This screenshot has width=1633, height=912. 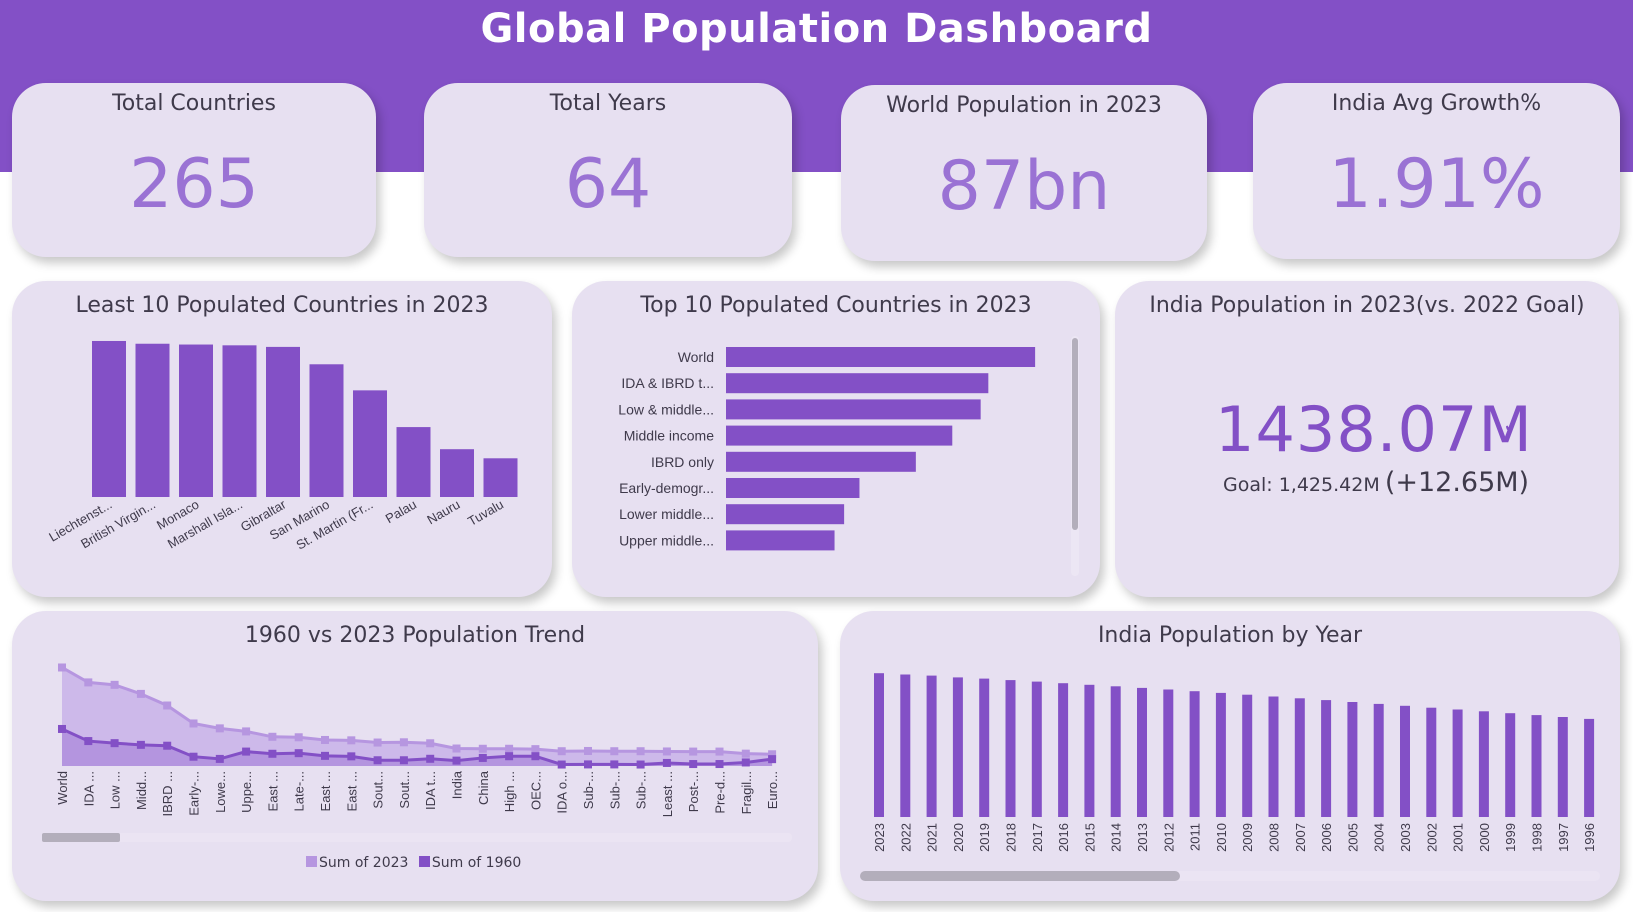 What do you see at coordinates (1431, 837) in the screenshot?
I see `x-tick-label: 2002` at bounding box center [1431, 837].